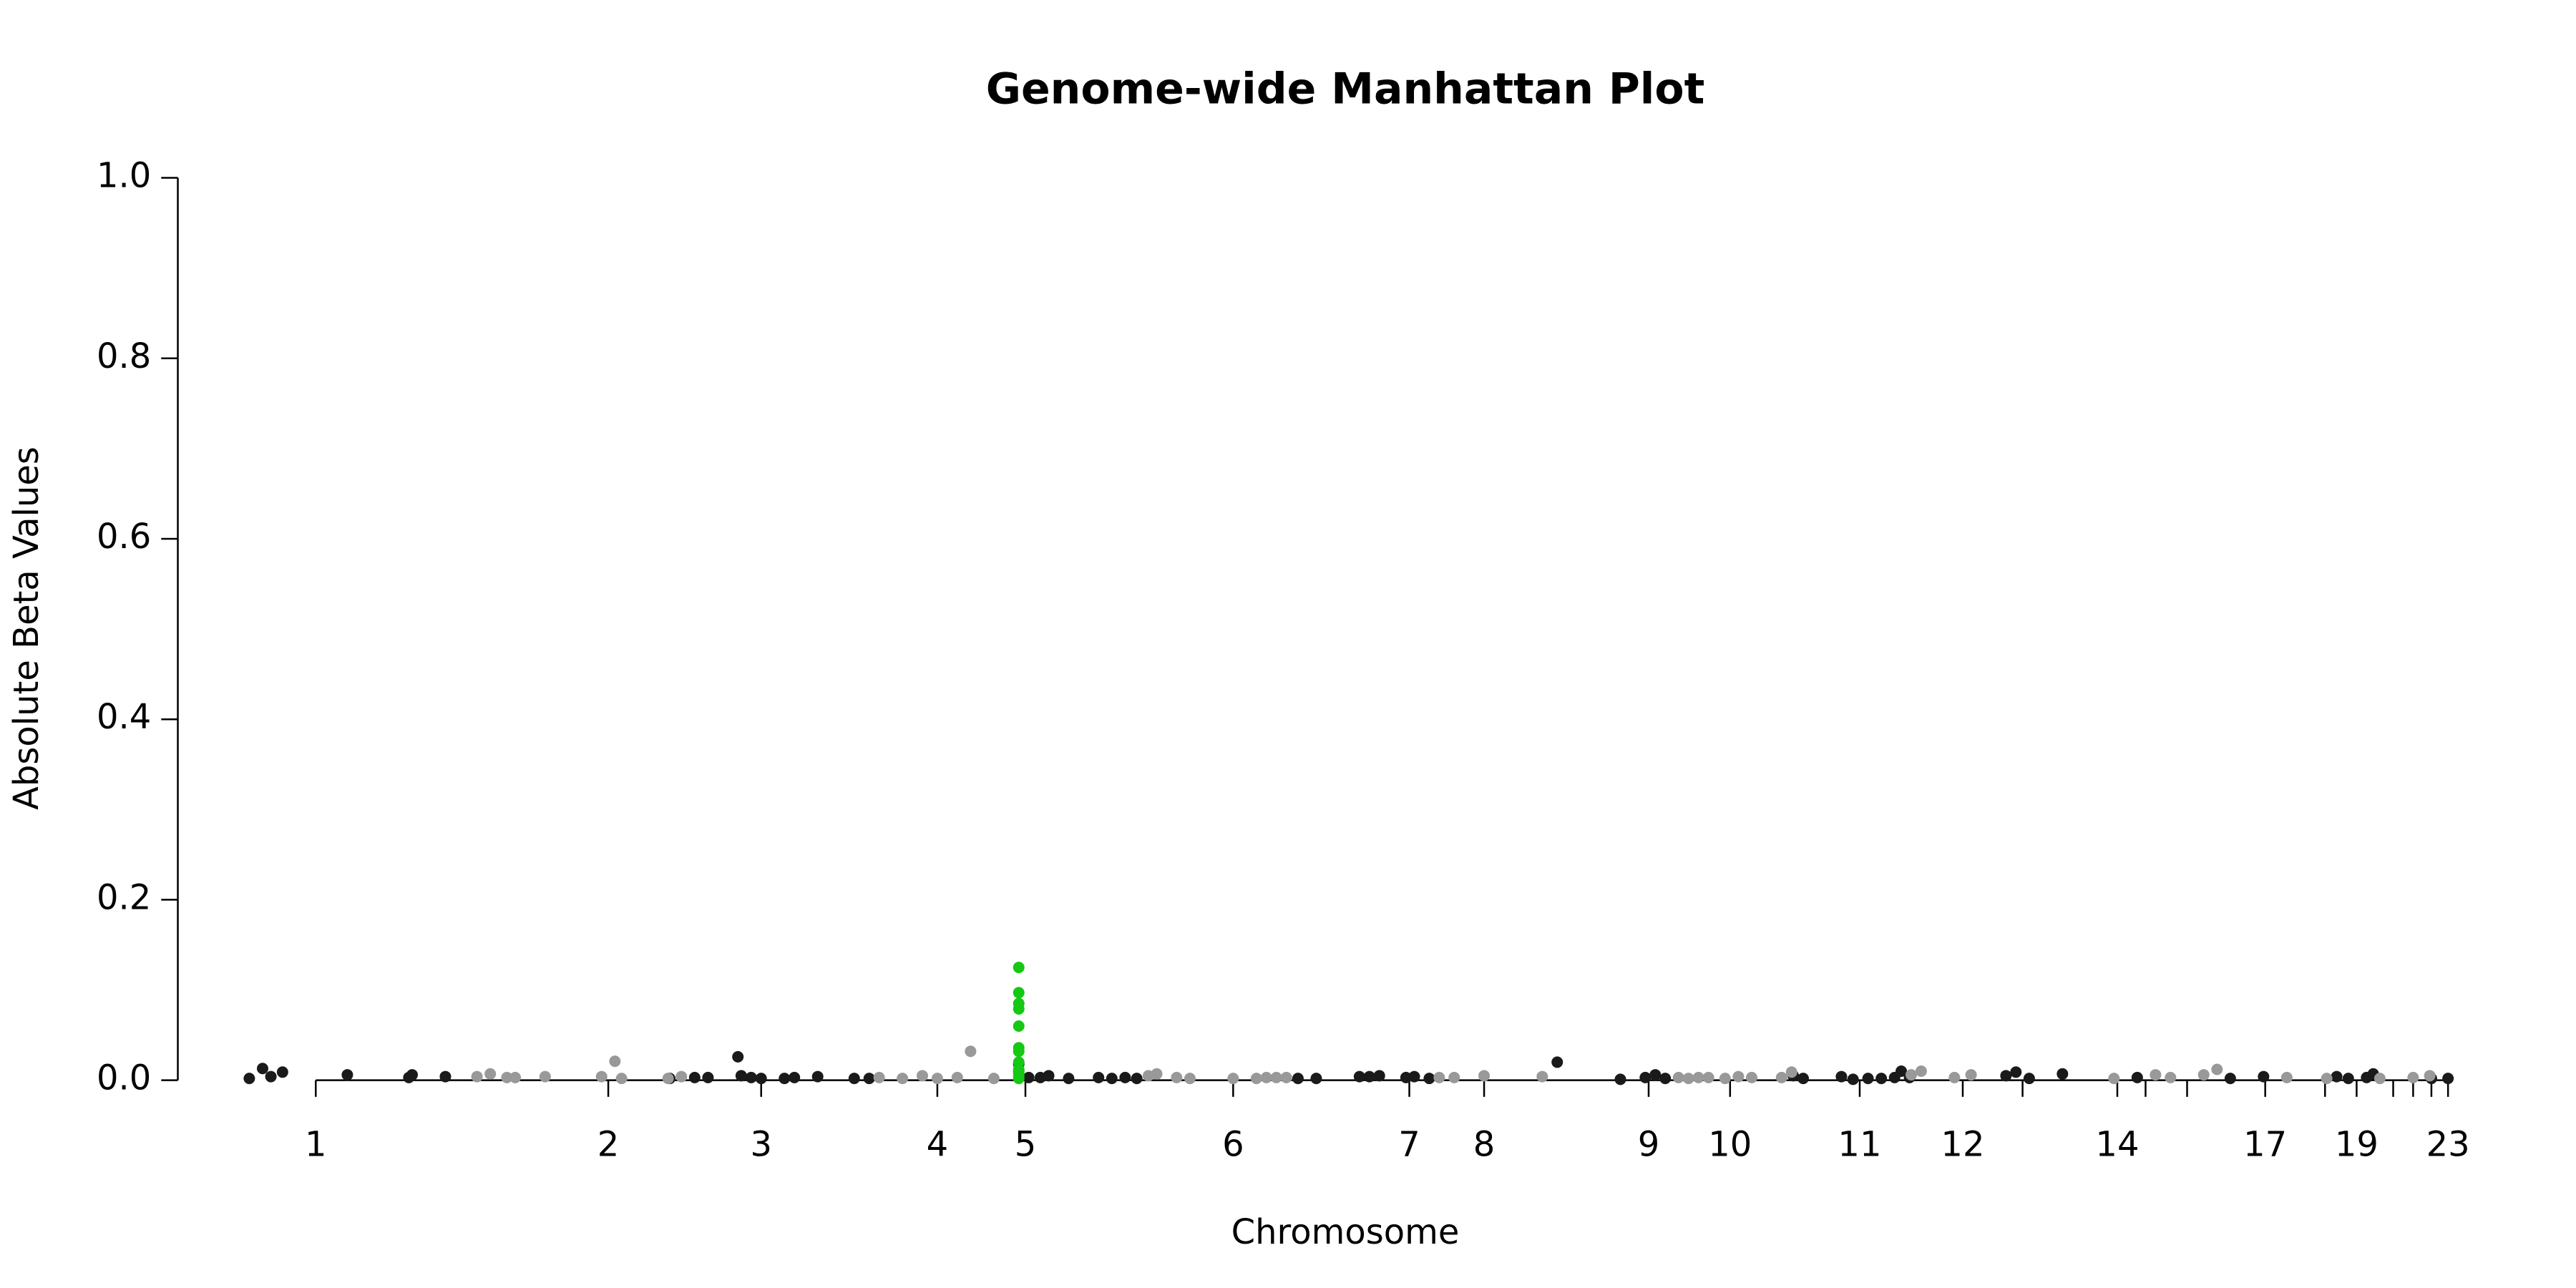  Describe the element at coordinates (124, 1078) in the screenshot. I see `y-tick-label: 0.0` at that location.